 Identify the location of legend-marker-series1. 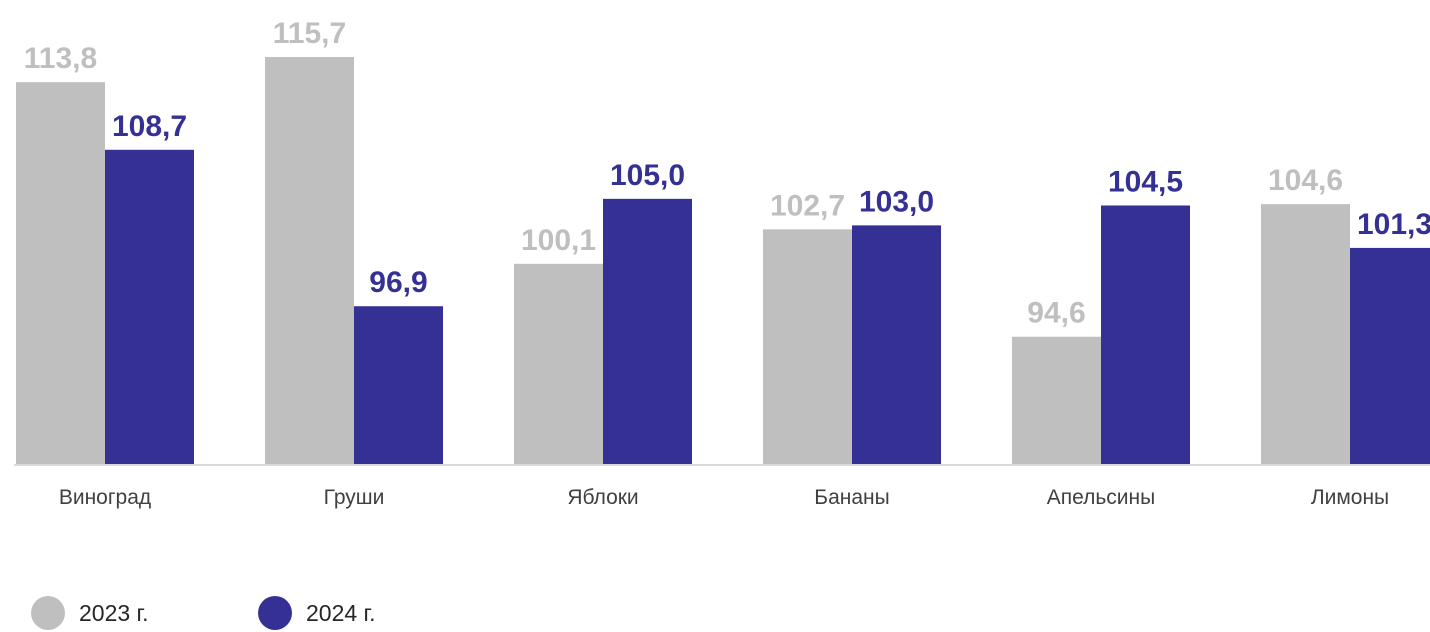
(48, 613).